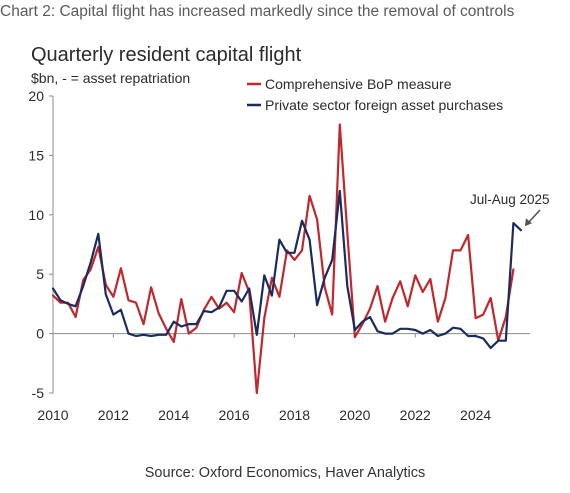 The image size is (570, 493). I want to click on chart-annotation: Jul-Aug 2025, so click(510, 209).